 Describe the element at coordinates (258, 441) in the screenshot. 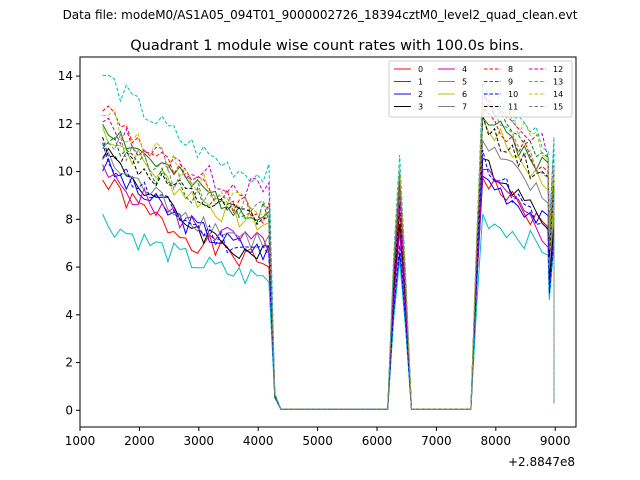

I see `x-tick-label: 4000` at that location.